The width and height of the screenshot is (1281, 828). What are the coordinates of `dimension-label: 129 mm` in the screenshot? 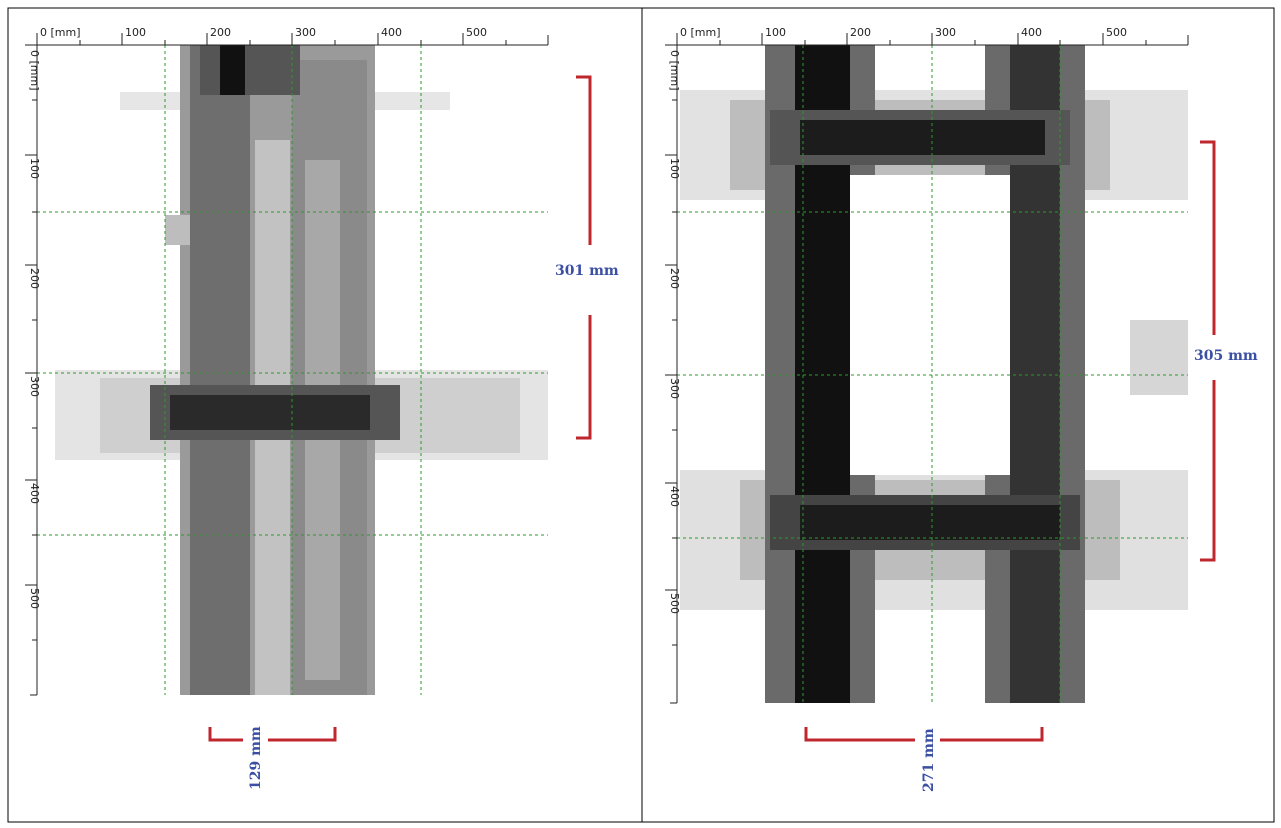 It's located at (256, 758).